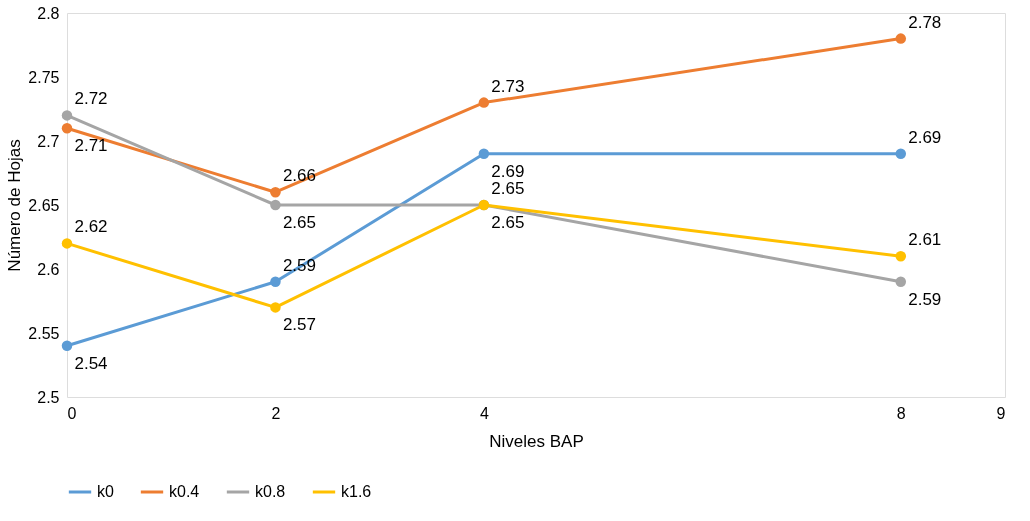 The image size is (1030, 521). I want to click on x-tick-label: 4, so click(484, 413).